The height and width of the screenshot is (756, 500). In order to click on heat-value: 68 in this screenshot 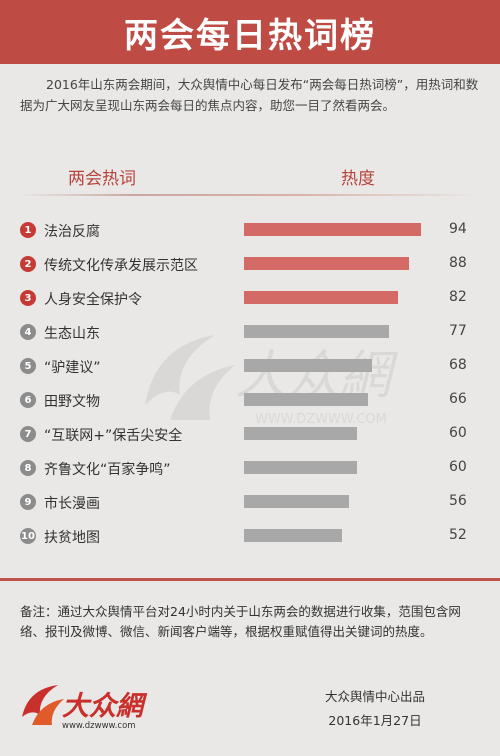, I will do `click(458, 365)`.